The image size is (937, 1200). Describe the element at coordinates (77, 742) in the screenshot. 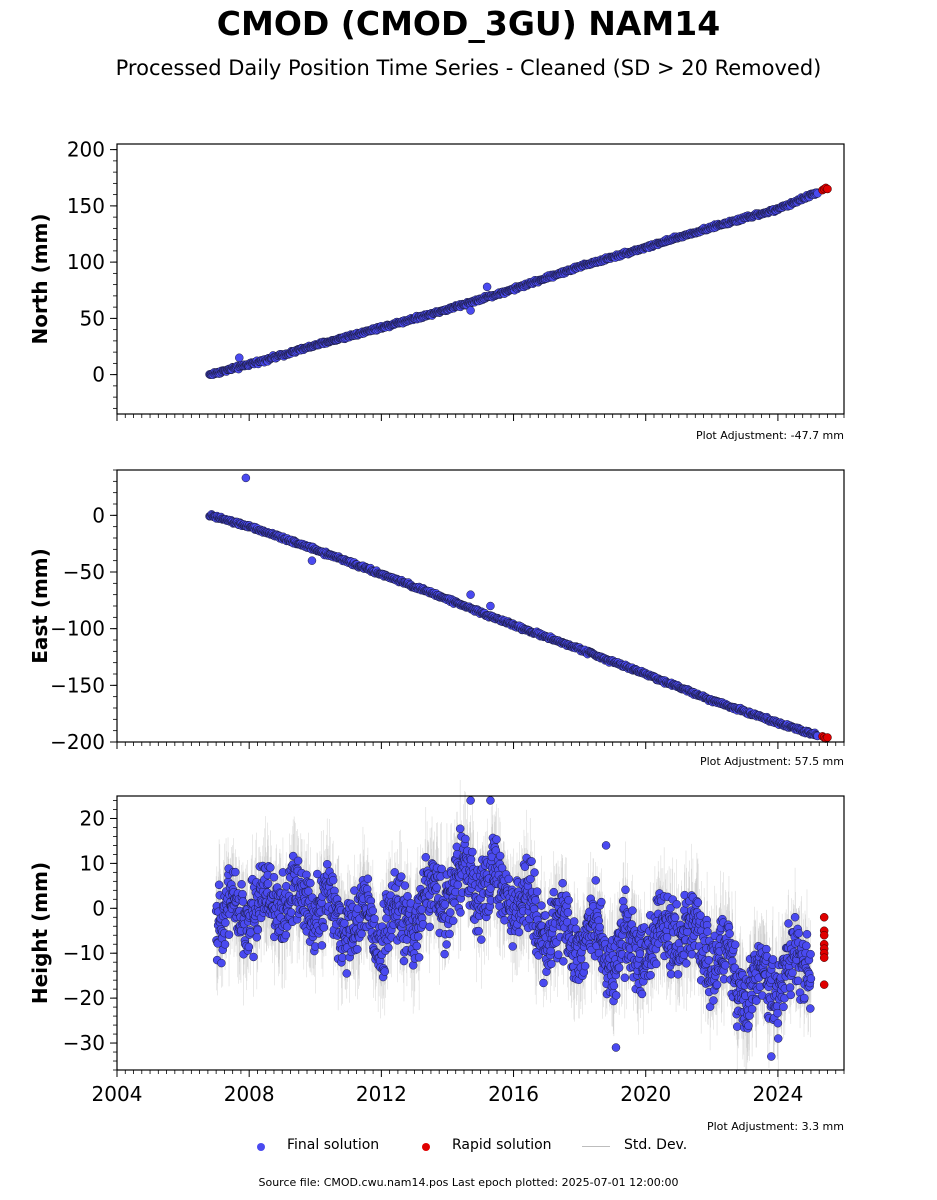

I see `y-tick-label: −200` at that location.